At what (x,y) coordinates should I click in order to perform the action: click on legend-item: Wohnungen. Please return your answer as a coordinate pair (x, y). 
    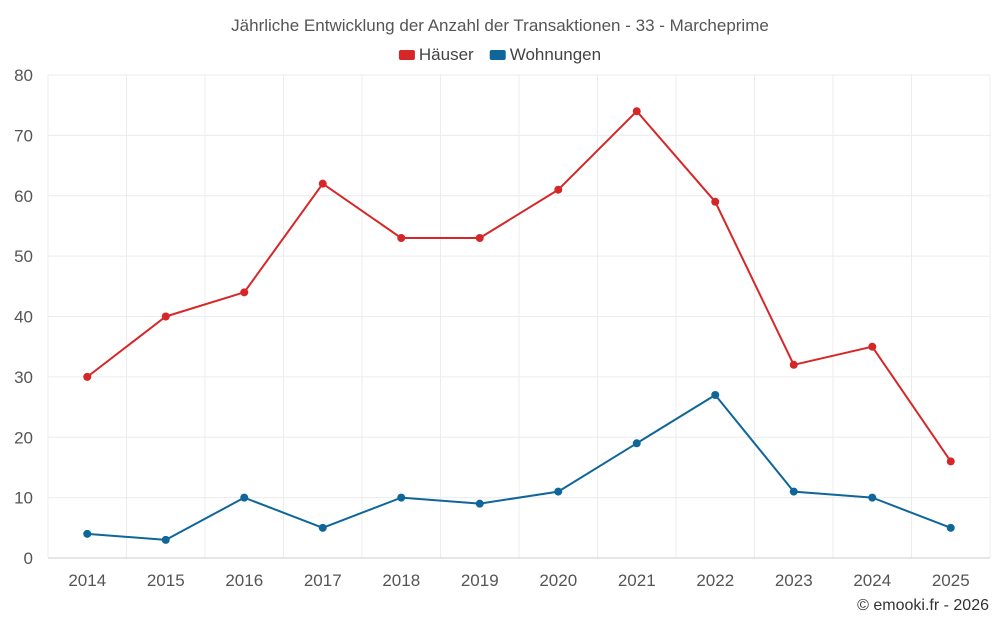
    Looking at the image, I should click on (545, 54).